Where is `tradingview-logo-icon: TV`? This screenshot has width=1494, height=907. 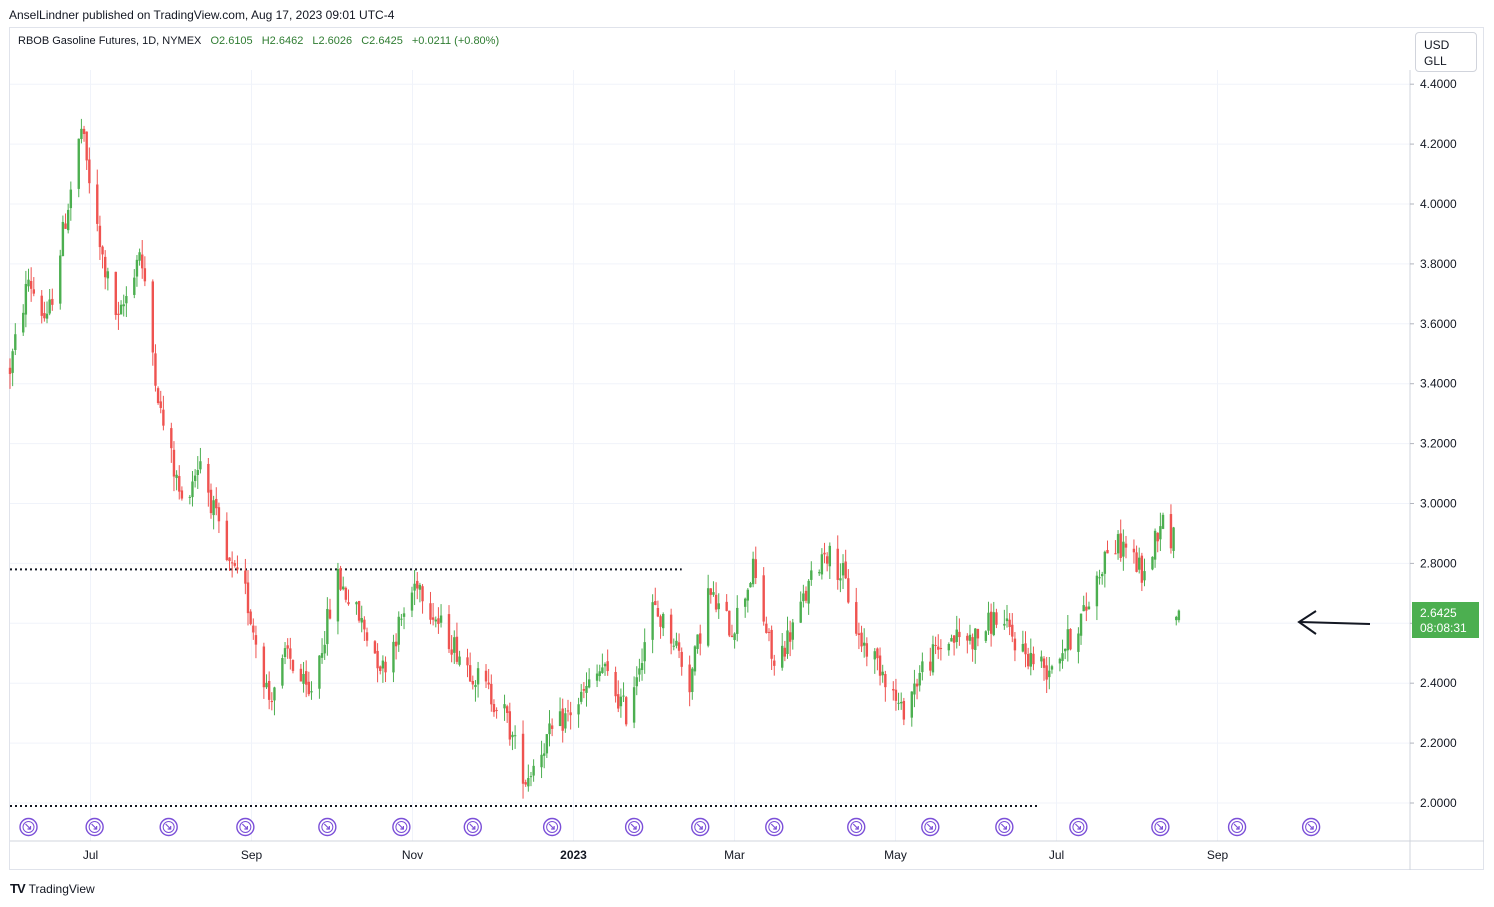
tradingview-logo-icon: TV is located at coordinates (18, 888).